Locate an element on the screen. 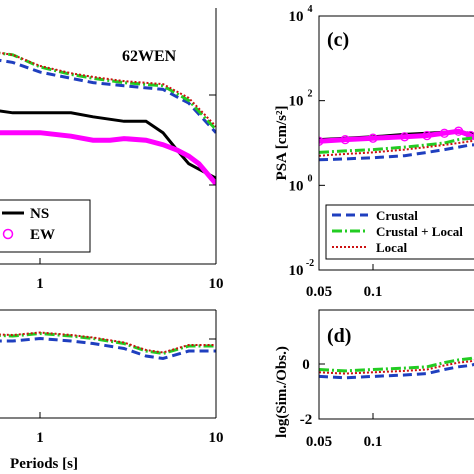 This screenshot has height=474, width=474. left-bottom-xlabel: Periods [s] is located at coordinates (44, 464).